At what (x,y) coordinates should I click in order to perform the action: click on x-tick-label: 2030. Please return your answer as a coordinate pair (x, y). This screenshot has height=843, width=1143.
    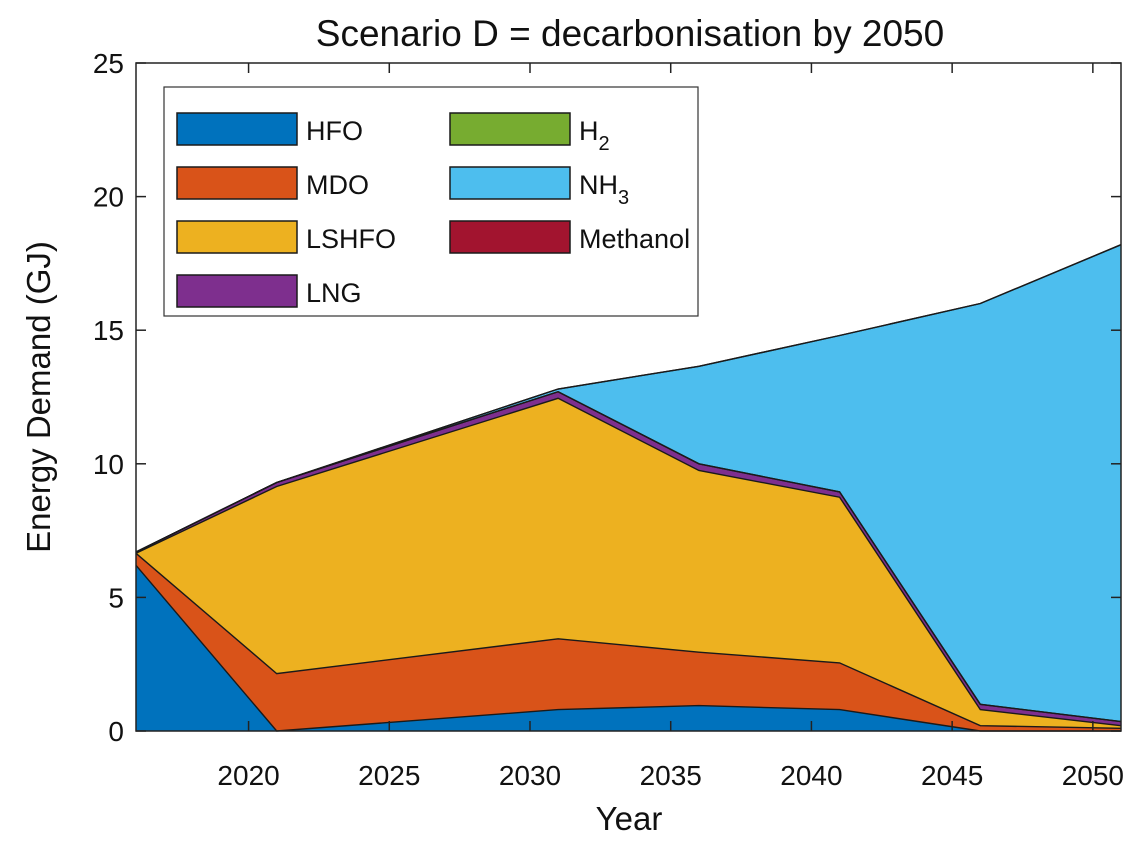
    Looking at the image, I should click on (530, 775).